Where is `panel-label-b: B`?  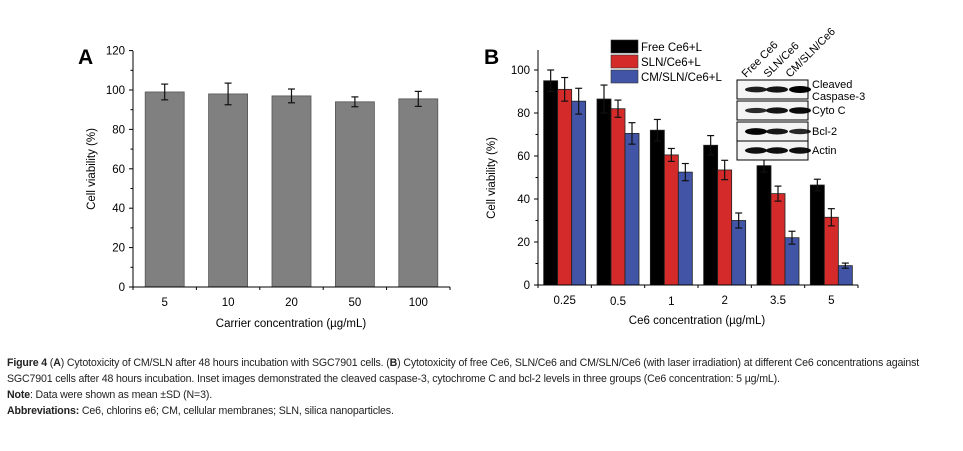
panel-label-b: B is located at coordinates (491, 57).